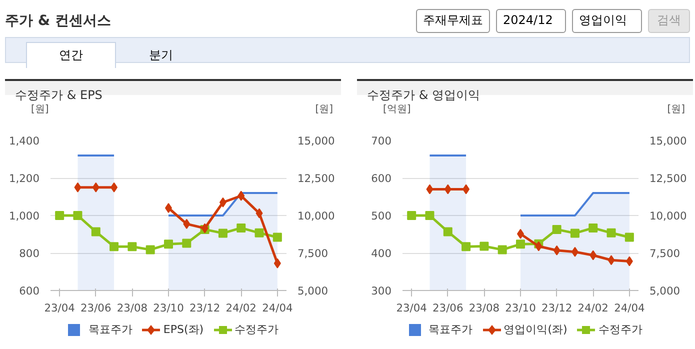 This screenshot has width=695, height=349. I want to click on y-tick-label: 1,400, so click(24, 141).